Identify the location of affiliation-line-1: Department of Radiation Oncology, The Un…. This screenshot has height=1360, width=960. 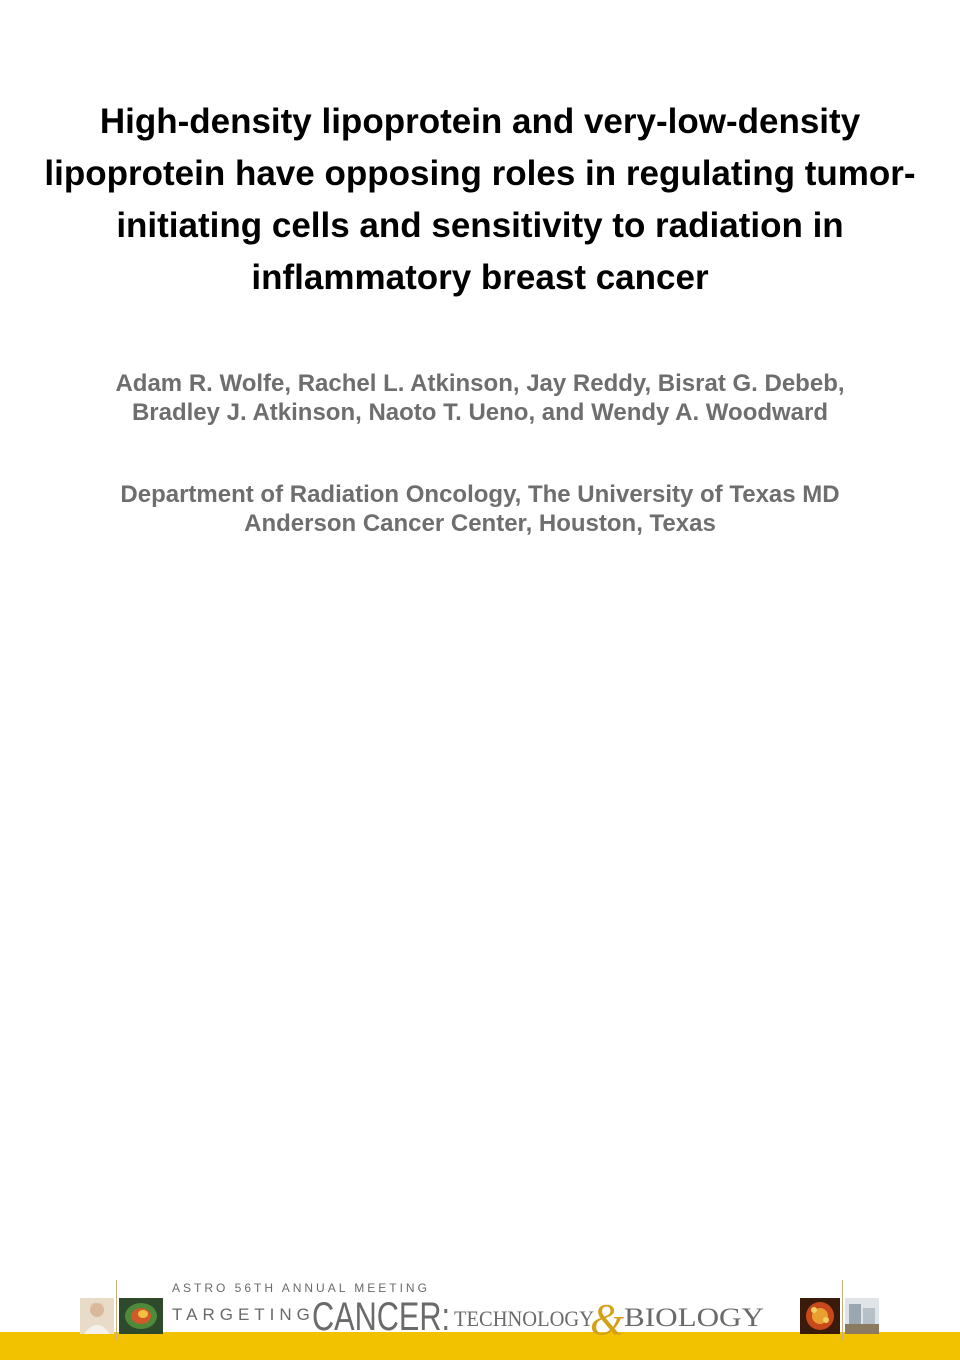
(480, 494).